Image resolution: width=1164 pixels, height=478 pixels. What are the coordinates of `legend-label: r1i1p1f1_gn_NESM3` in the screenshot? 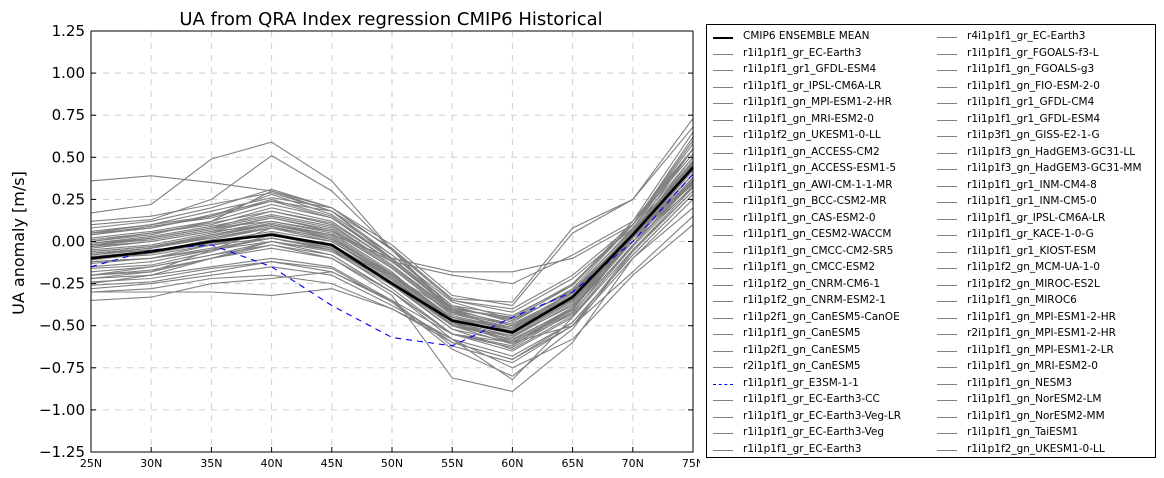 It's located at (1020, 382).